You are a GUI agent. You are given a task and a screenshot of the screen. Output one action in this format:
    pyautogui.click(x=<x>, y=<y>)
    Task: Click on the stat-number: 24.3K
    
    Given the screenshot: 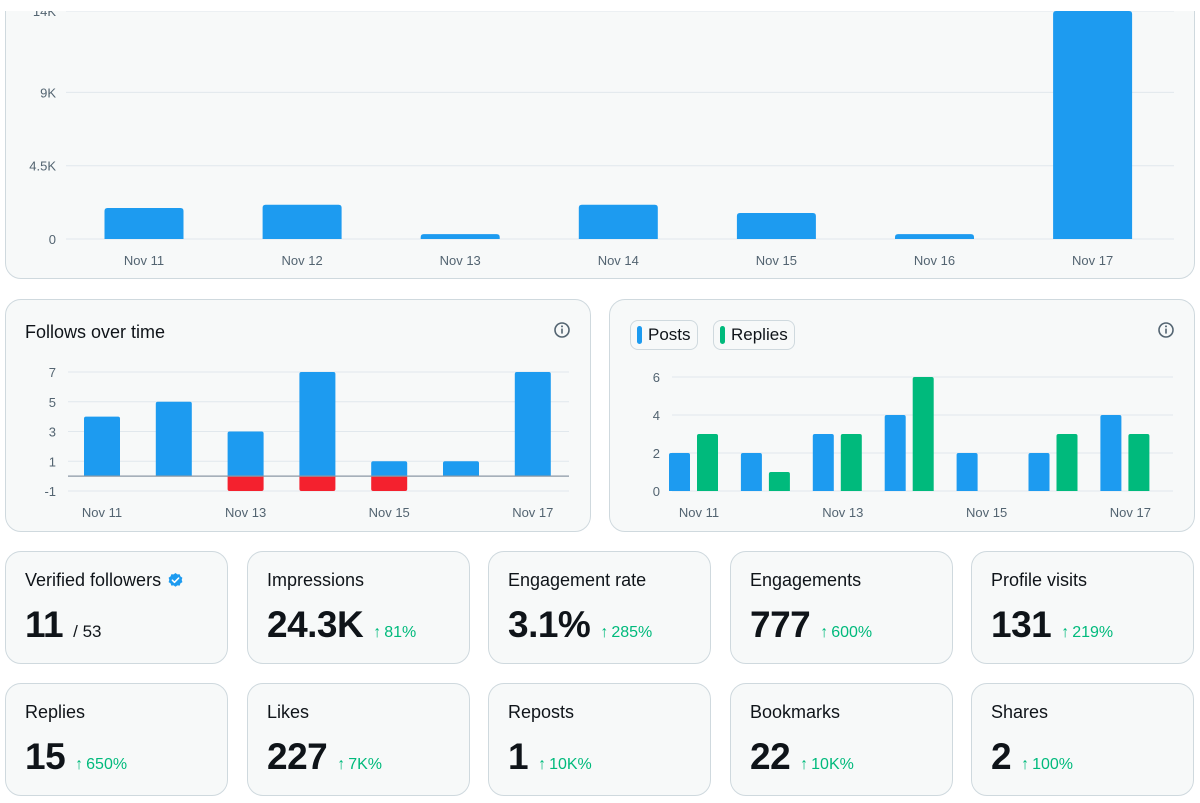 What is the action you would take?
    pyautogui.click(x=315, y=624)
    